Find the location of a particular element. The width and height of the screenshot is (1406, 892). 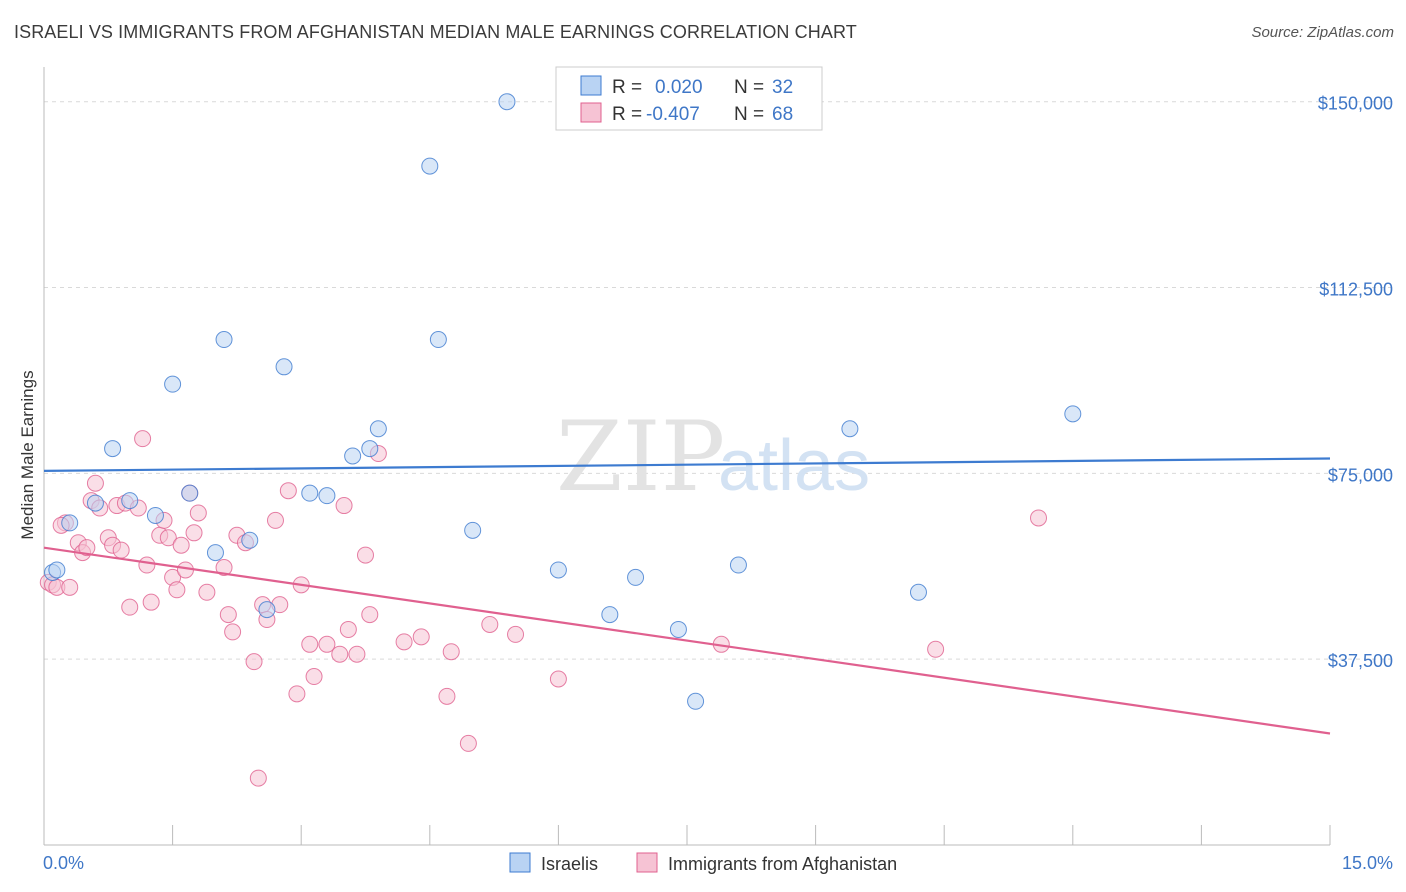

bottom-legend-swatch-israelis is located at coordinates (520, 862).